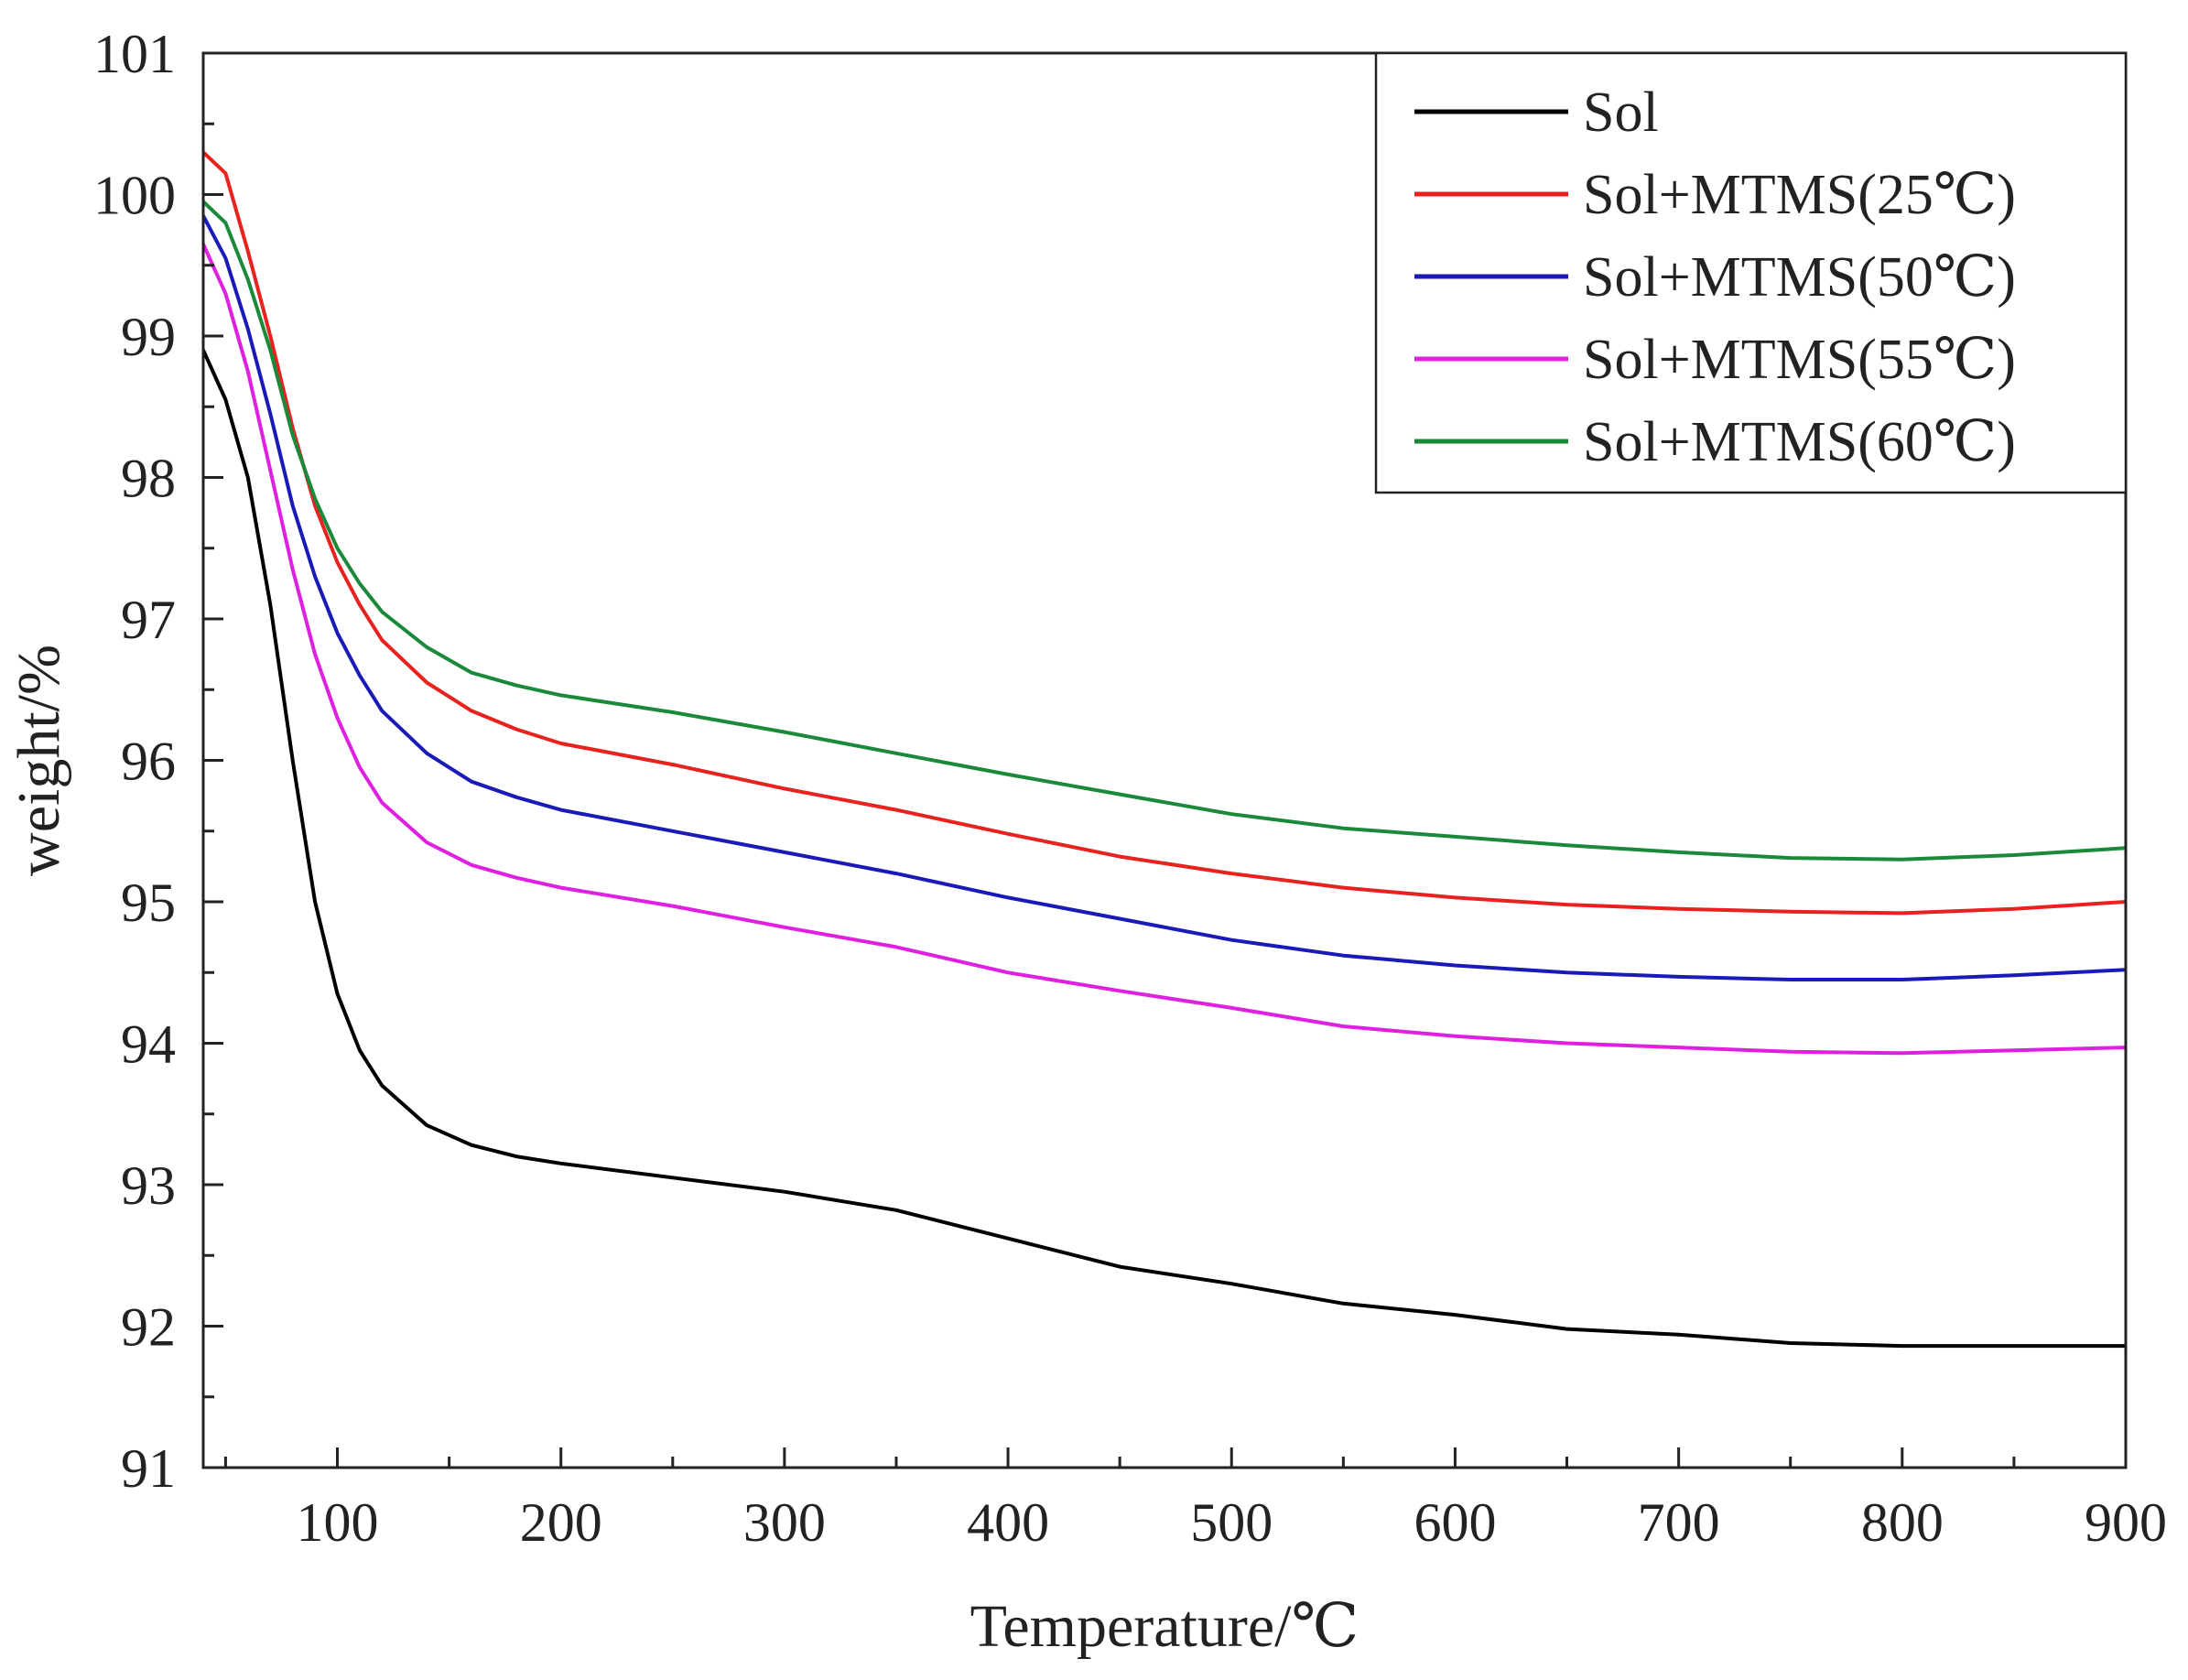 The image size is (2188, 1680). What do you see at coordinates (148, 1044) in the screenshot?
I see `y-tick-label: 94` at bounding box center [148, 1044].